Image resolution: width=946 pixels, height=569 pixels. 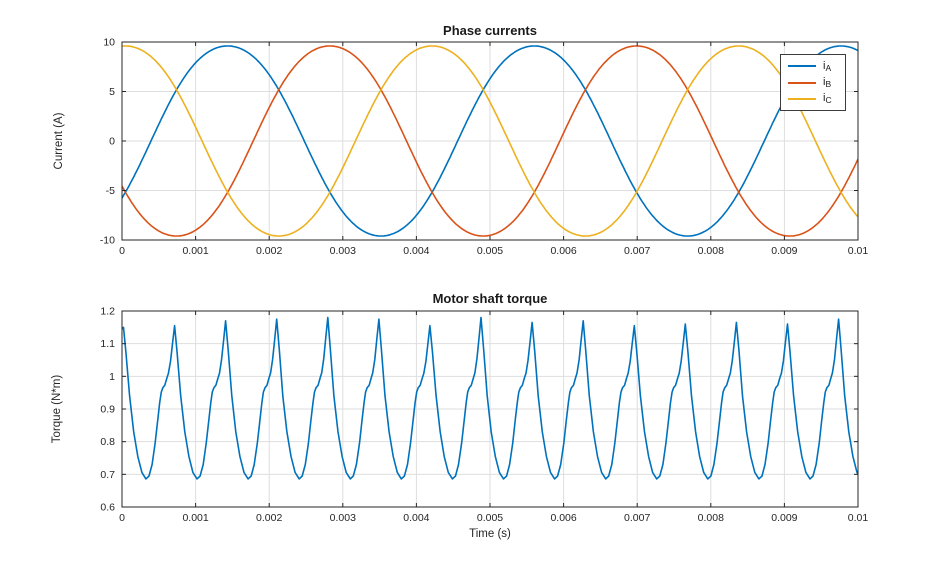 What do you see at coordinates (107, 475) in the screenshot?
I see `y-tick-label: 0.7` at bounding box center [107, 475].